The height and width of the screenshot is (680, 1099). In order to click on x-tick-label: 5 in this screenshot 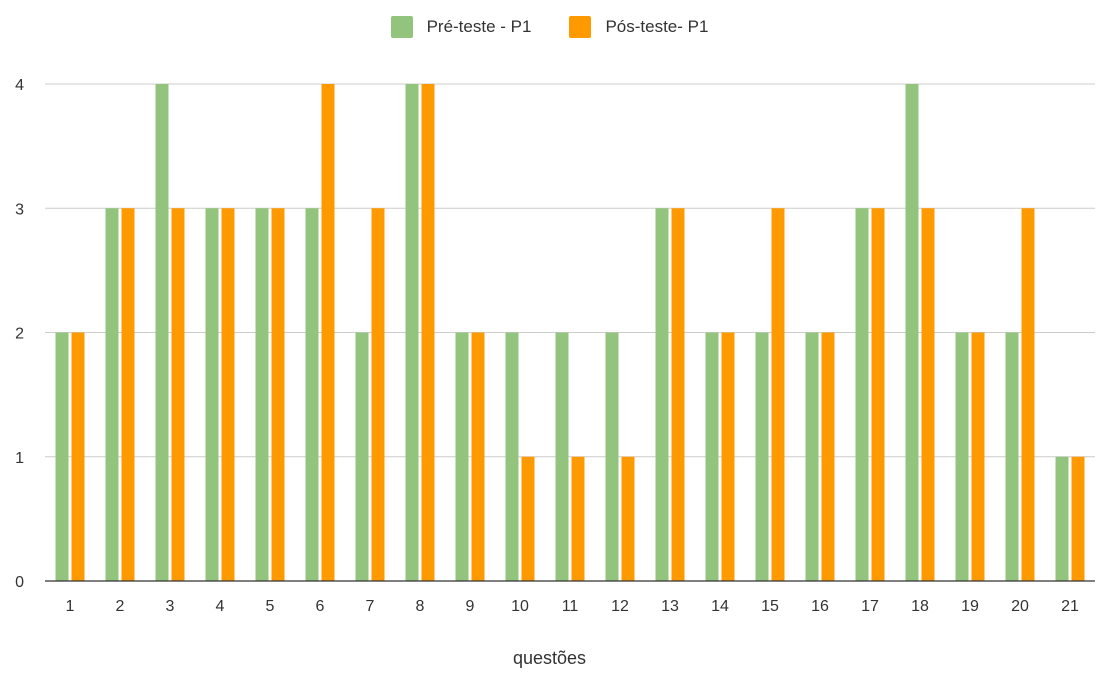, I will do `click(270, 606)`.